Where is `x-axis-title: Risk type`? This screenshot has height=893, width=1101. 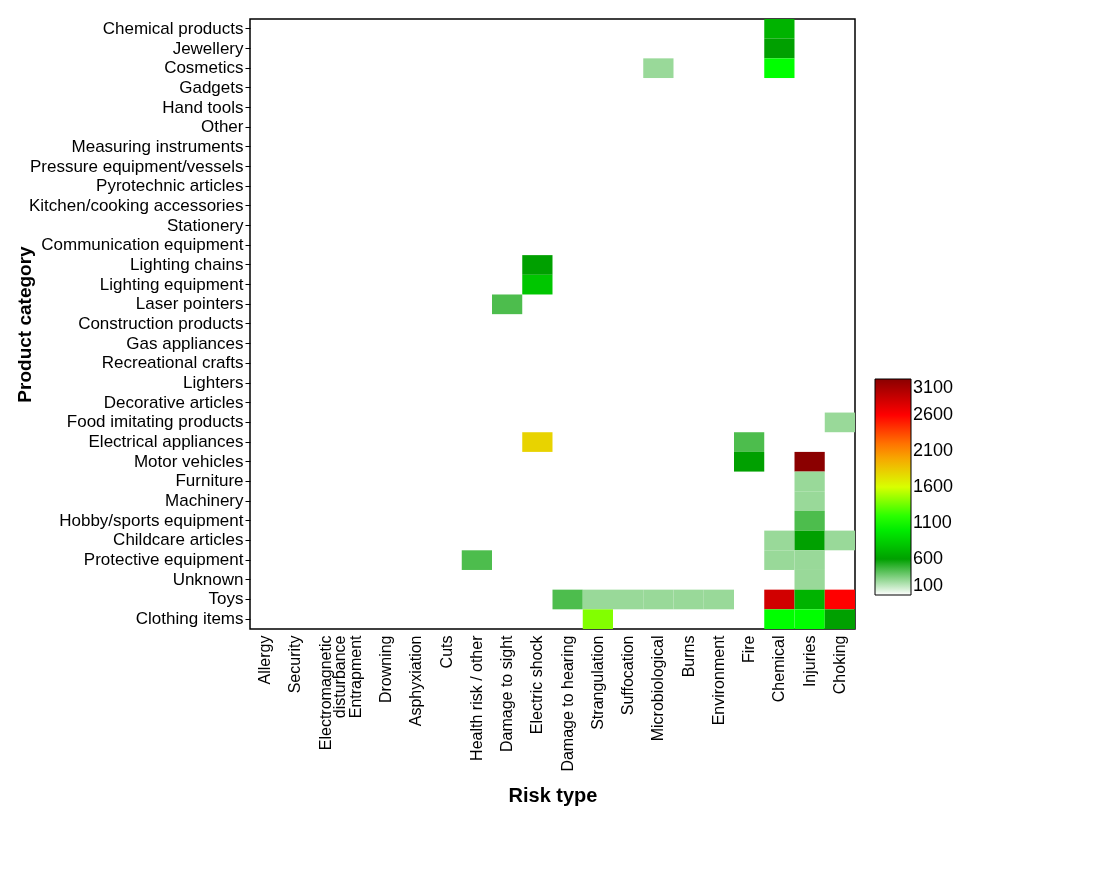 x-axis-title: Risk type is located at coordinates (553, 794).